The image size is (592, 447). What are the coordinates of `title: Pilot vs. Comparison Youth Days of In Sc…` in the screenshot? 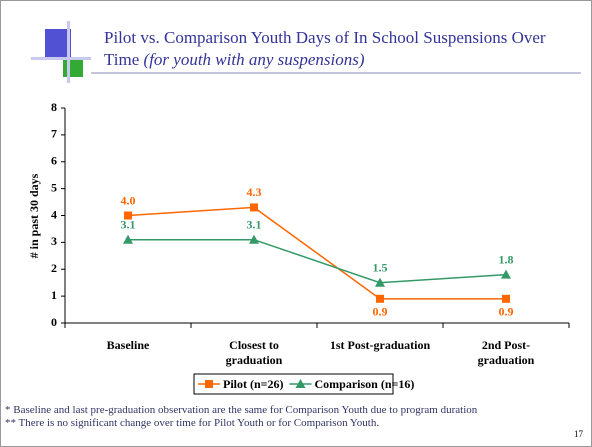 It's located at (339, 49).